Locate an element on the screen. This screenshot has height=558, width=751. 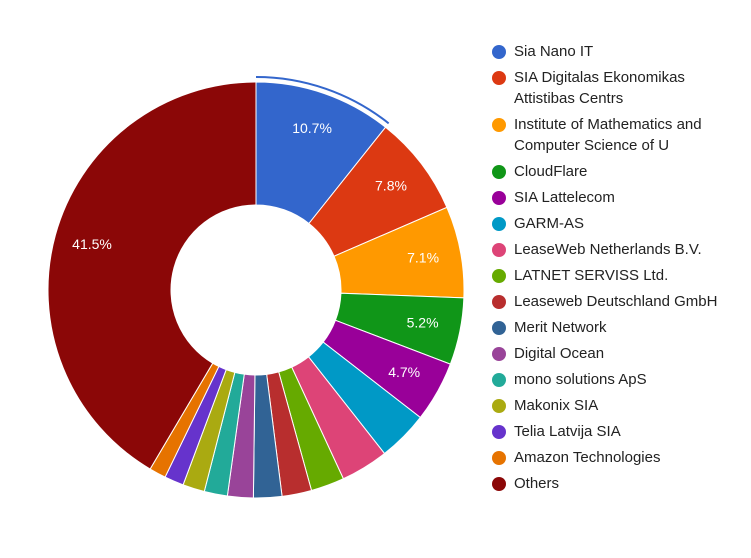
legend-line: GARM-AS is located at coordinates (549, 223).